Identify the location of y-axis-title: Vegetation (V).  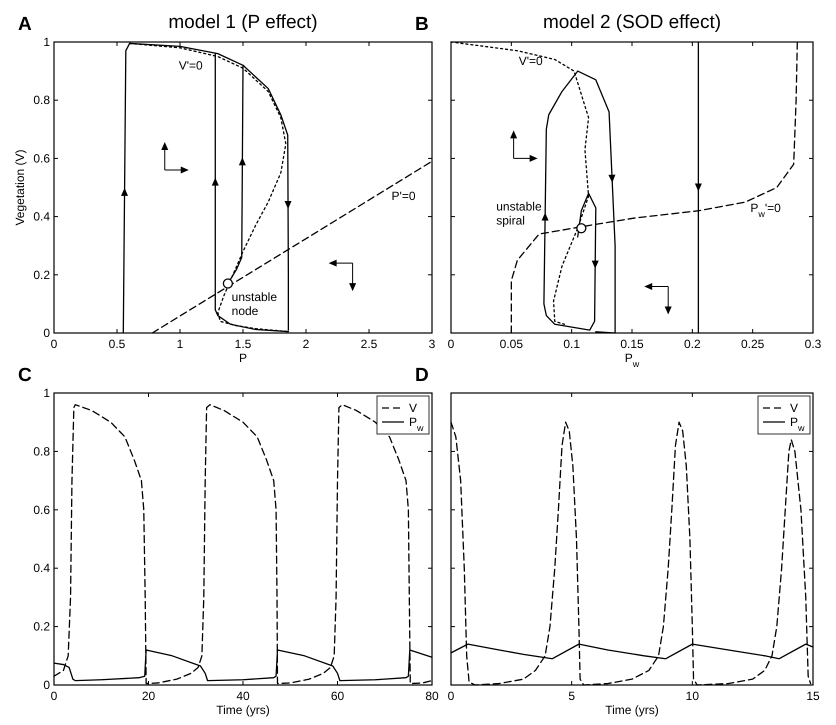
(20, 187).